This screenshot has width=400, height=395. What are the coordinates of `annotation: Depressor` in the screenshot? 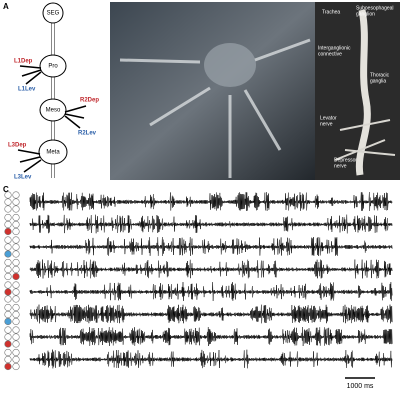 It's located at (345, 160).